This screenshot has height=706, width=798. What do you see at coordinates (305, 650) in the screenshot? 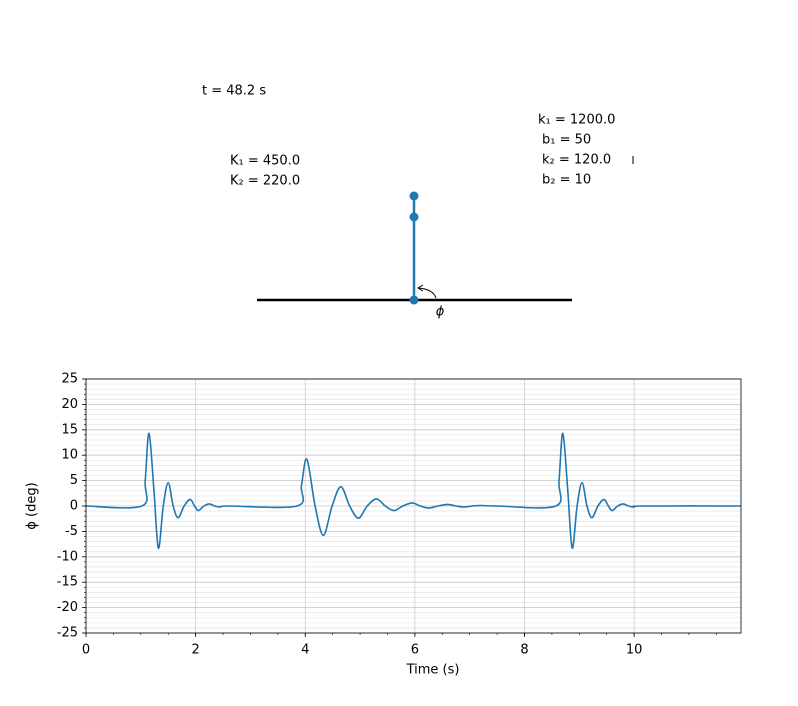
I see `x-tick-label: 4` at bounding box center [305, 650].